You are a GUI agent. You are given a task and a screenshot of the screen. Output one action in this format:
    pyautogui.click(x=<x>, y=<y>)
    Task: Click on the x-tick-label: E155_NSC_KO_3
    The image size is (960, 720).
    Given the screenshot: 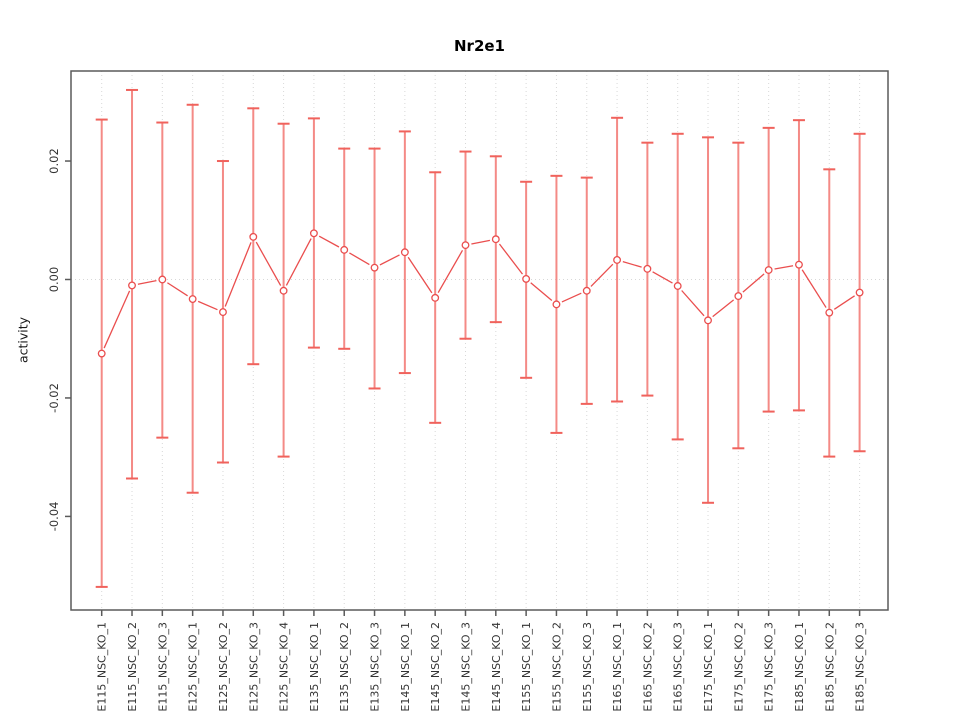 What is the action you would take?
    pyautogui.click(x=587, y=667)
    